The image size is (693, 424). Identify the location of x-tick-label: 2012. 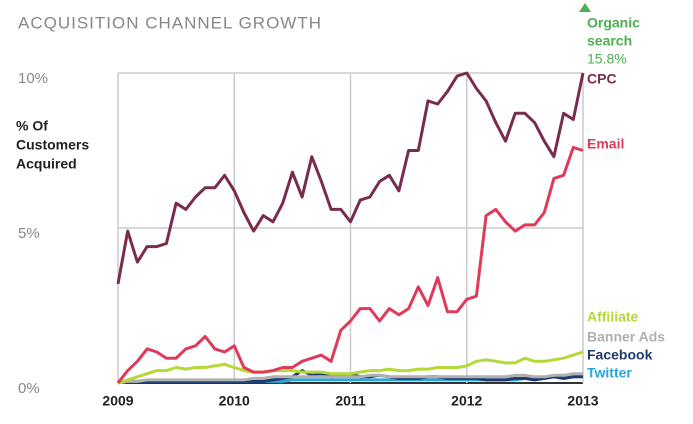
(466, 401).